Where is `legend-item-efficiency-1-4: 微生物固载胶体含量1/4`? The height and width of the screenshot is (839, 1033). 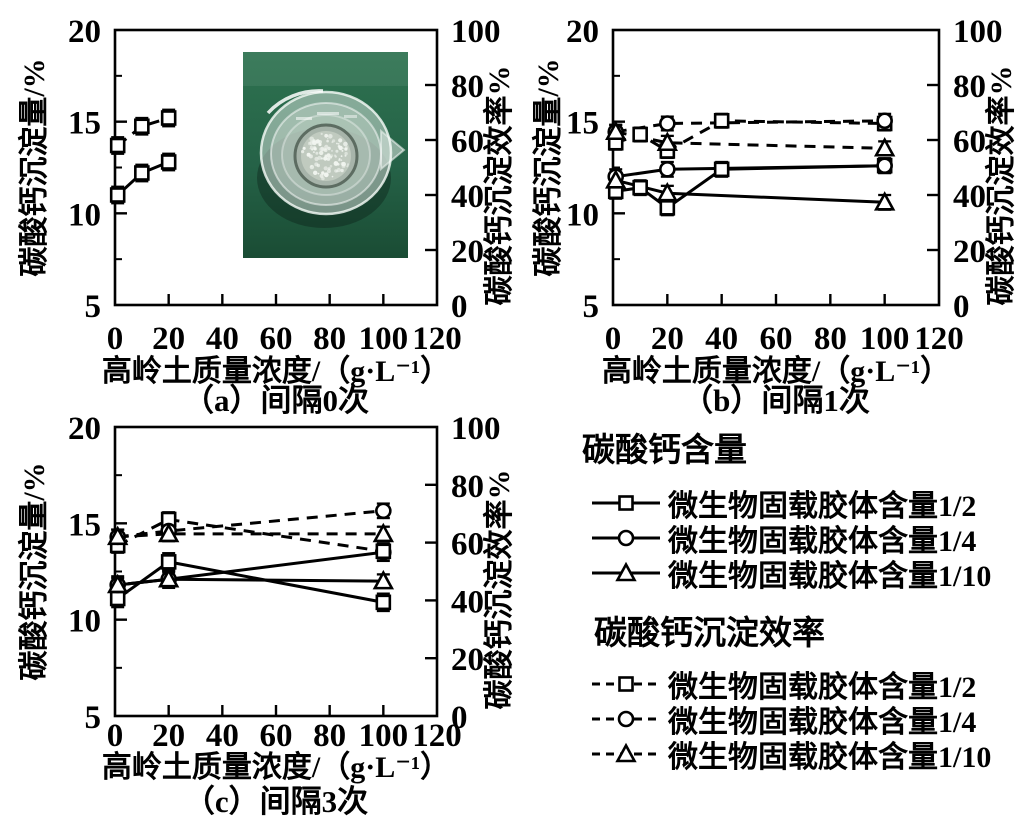 legend-item-efficiency-1-4: 微生物固载胶体含量1/4 is located at coordinates (811, 720).